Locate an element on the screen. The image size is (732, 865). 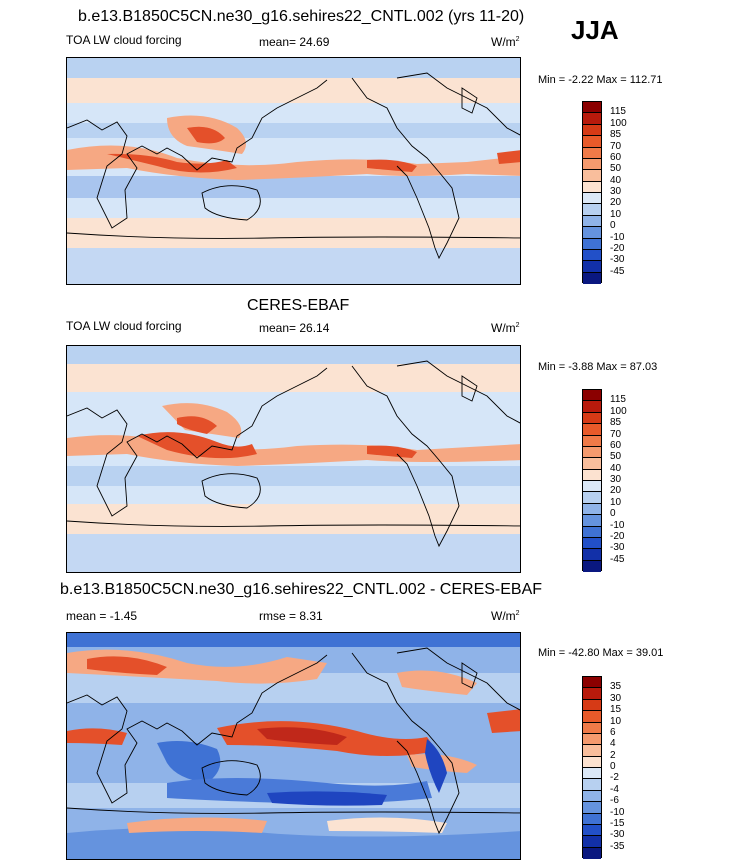
colorbar-tick-label: -2 is located at coordinates (614, 778).